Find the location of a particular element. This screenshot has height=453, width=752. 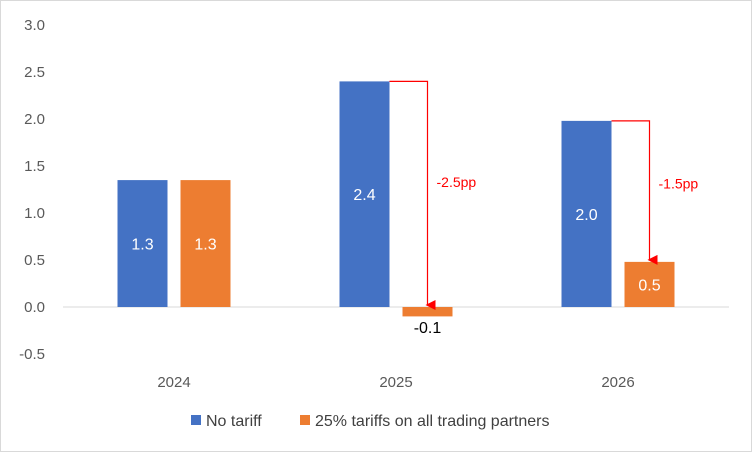

data-label-no-tariff-2024: 1.3 is located at coordinates (142, 245).